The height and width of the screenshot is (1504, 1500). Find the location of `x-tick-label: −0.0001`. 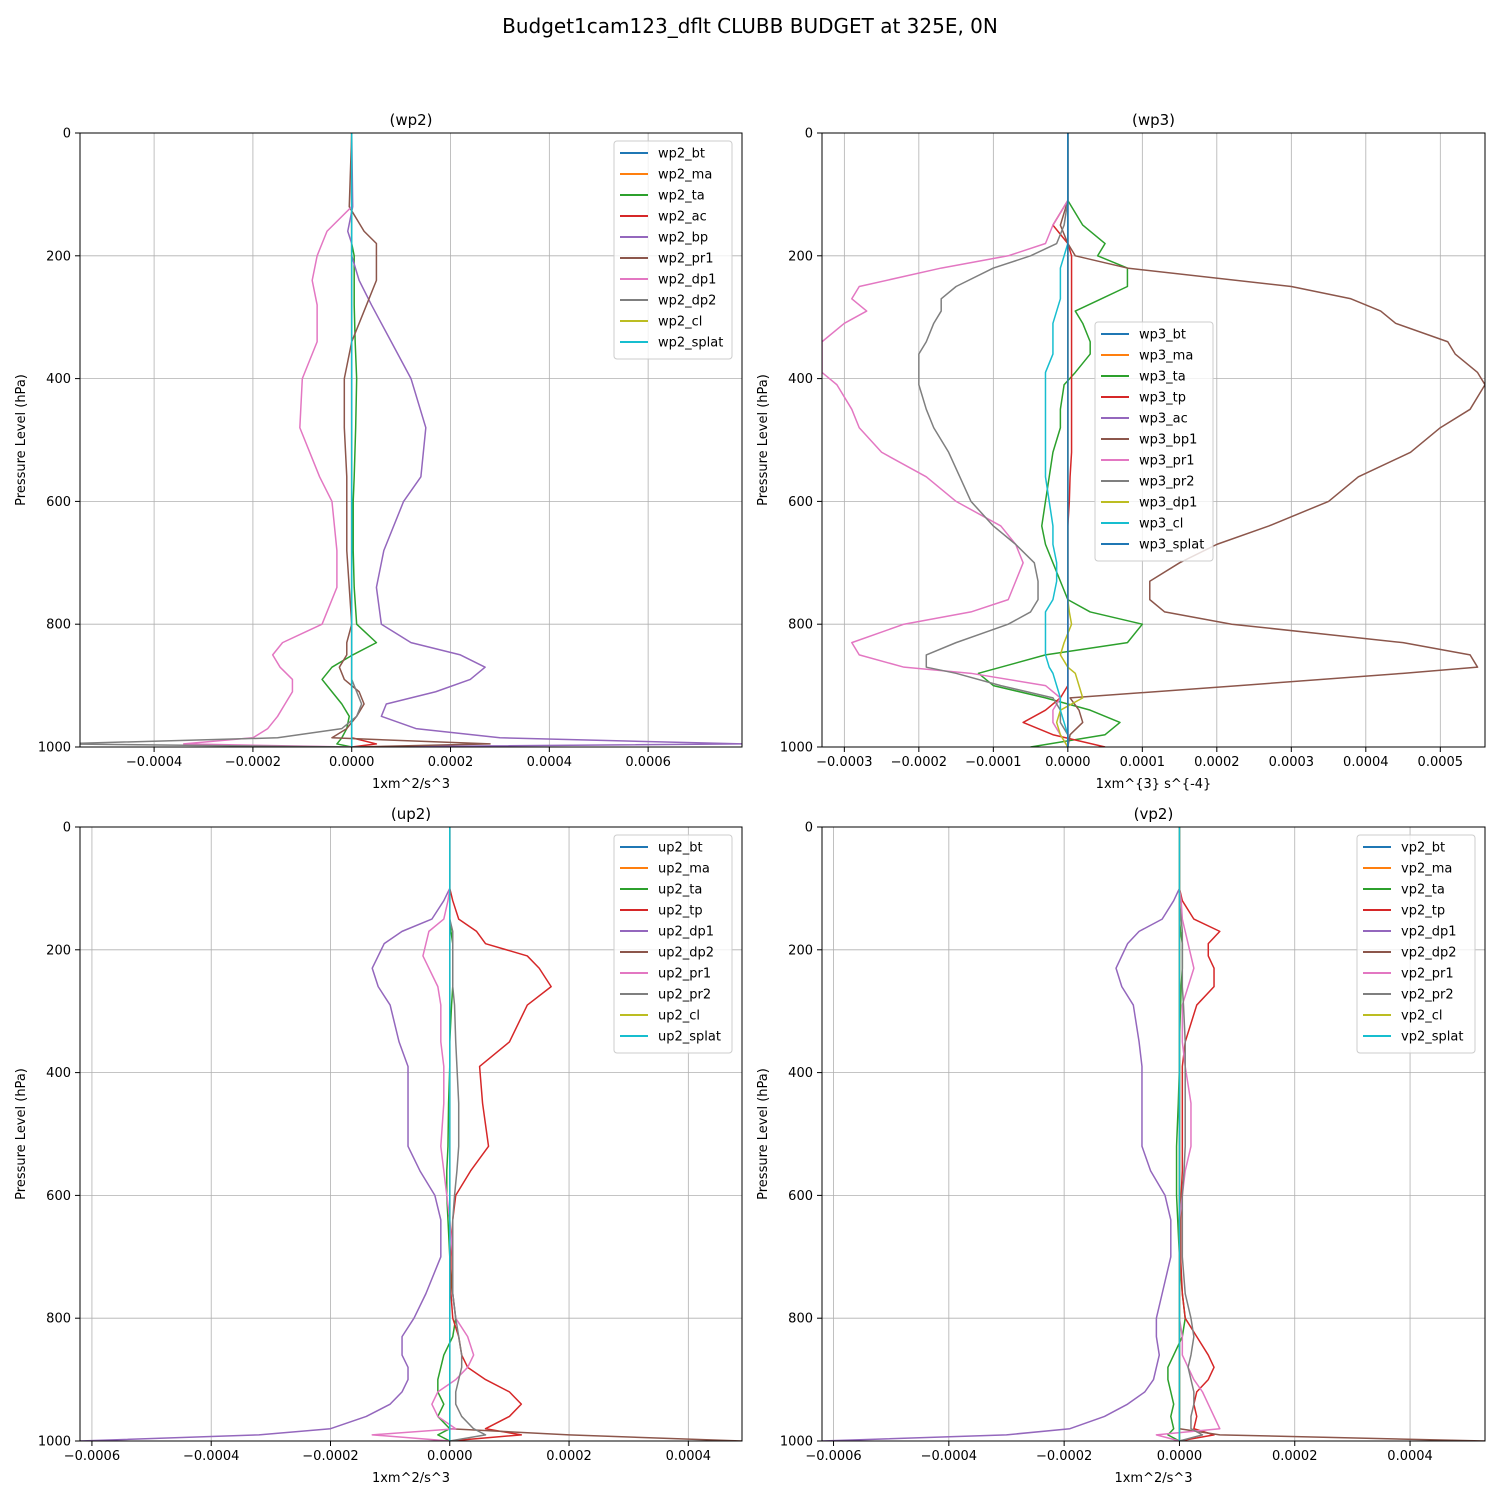

x-tick-label: −0.0001 is located at coordinates (993, 762).